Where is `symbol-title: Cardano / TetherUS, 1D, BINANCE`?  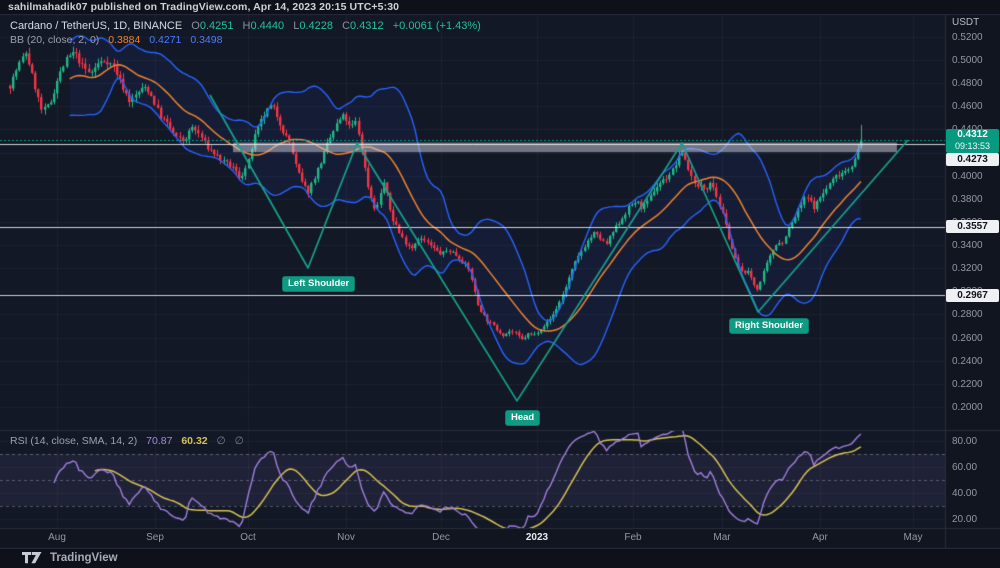
symbol-title: Cardano / TetherUS, 1D, BINANCE is located at coordinates (96, 26).